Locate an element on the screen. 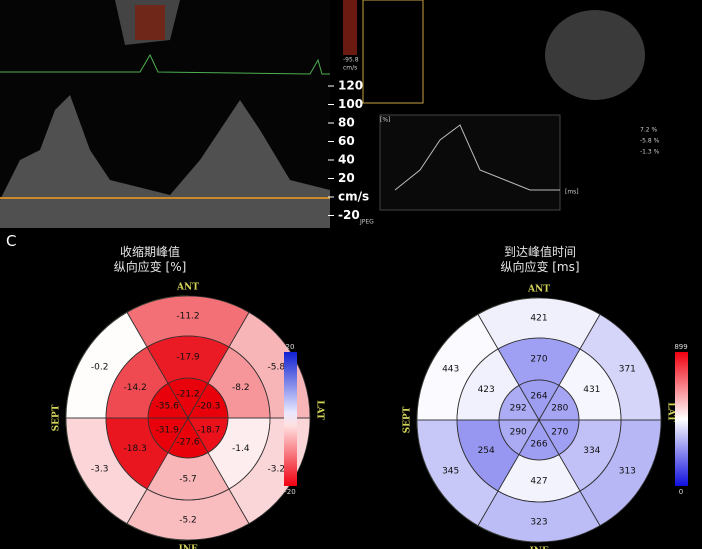 The width and height of the screenshot is (702, 549). segment-value: -18.3 is located at coordinates (135, 449).